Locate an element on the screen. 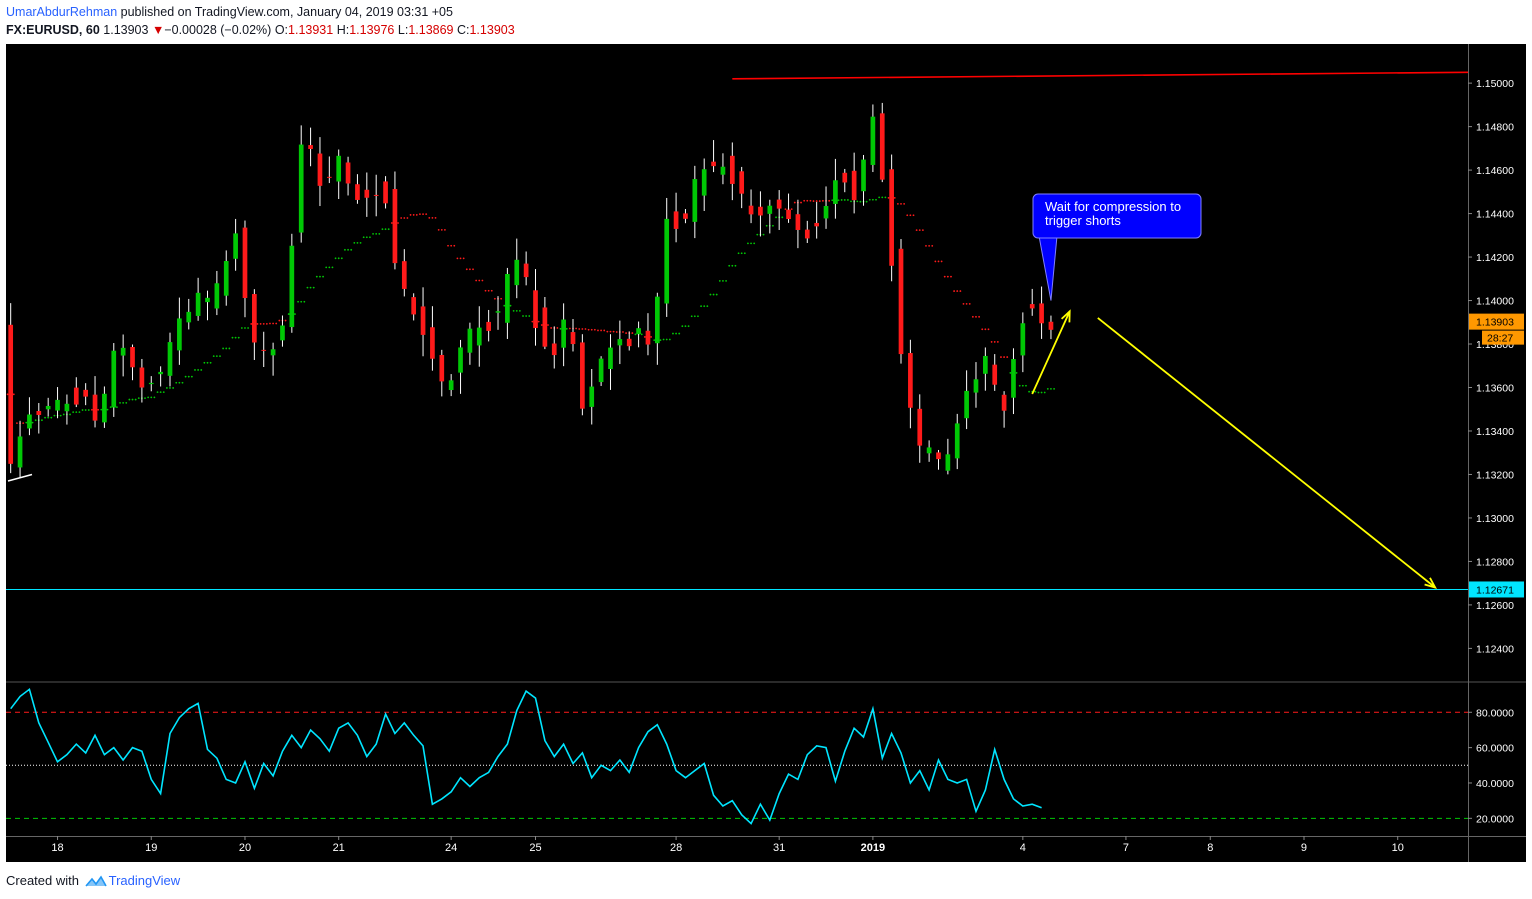  callout-box is located at coordinates (1117, 216).